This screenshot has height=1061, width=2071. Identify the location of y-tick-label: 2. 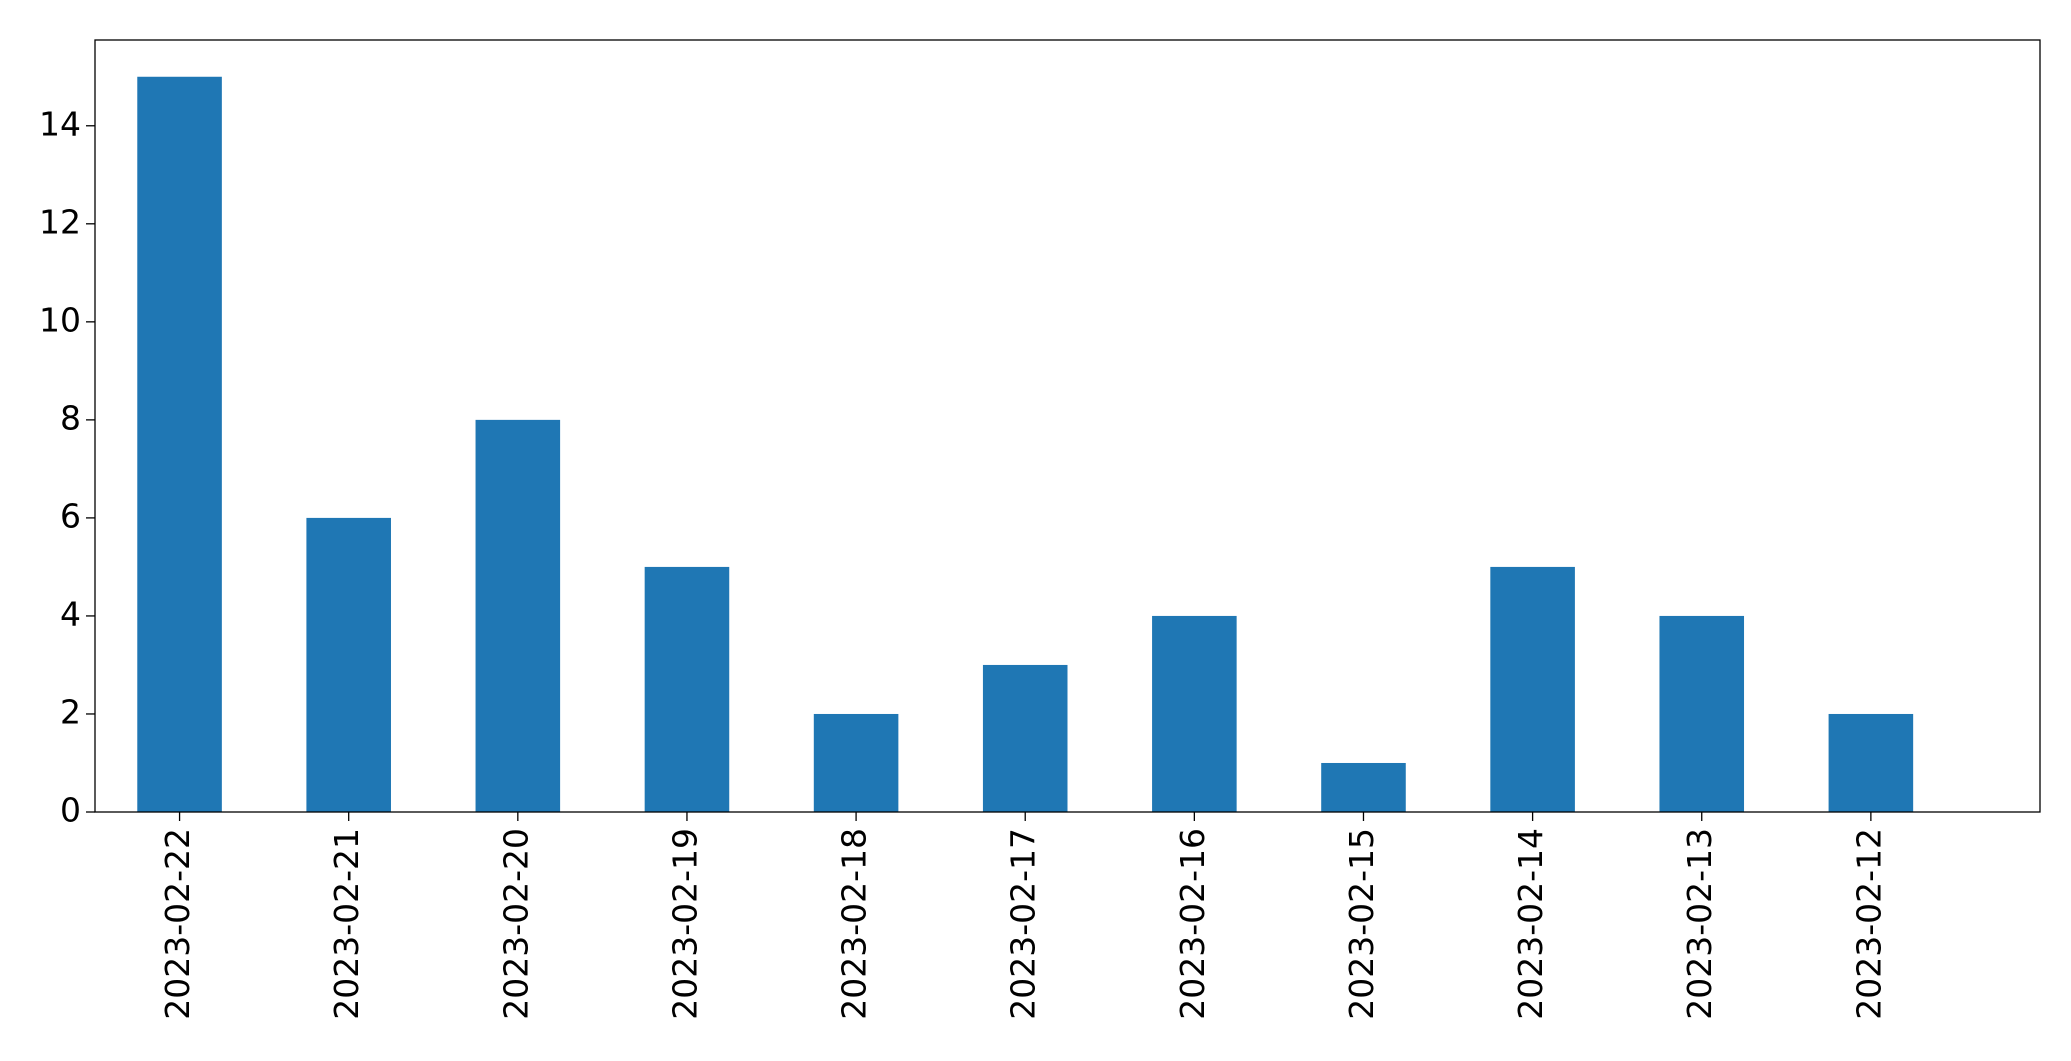
(70, 711).